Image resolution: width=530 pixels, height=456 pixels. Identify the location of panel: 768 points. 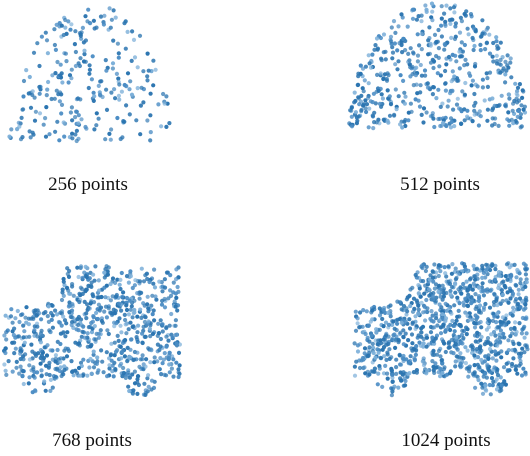
(92, 357).